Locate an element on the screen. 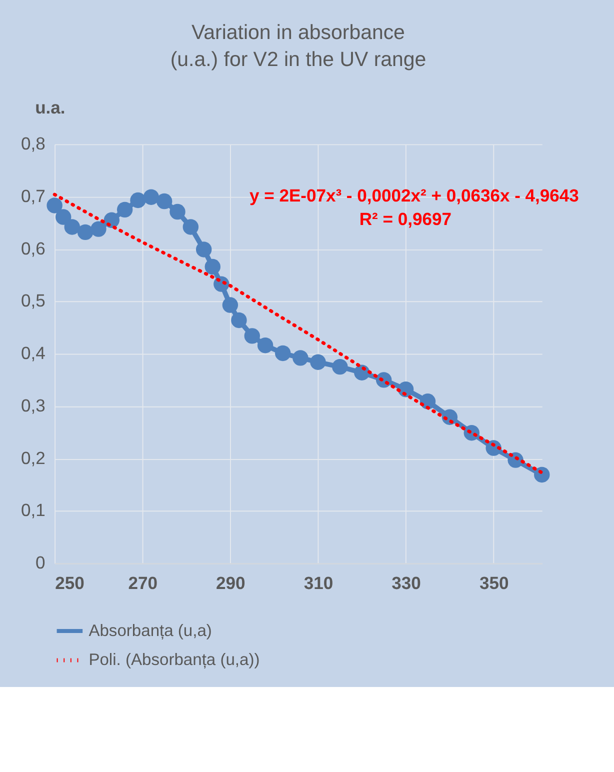 This screenshot has height=772, width=614. y-axis-title: u.a. is located at coordinates (50, 107).